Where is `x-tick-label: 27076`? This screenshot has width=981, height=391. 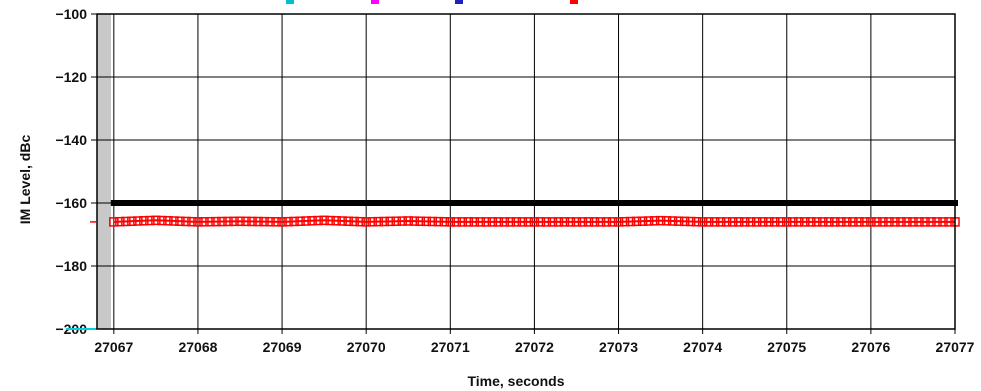
x-tick-label: 27076 is located at coordinates (870, 347).